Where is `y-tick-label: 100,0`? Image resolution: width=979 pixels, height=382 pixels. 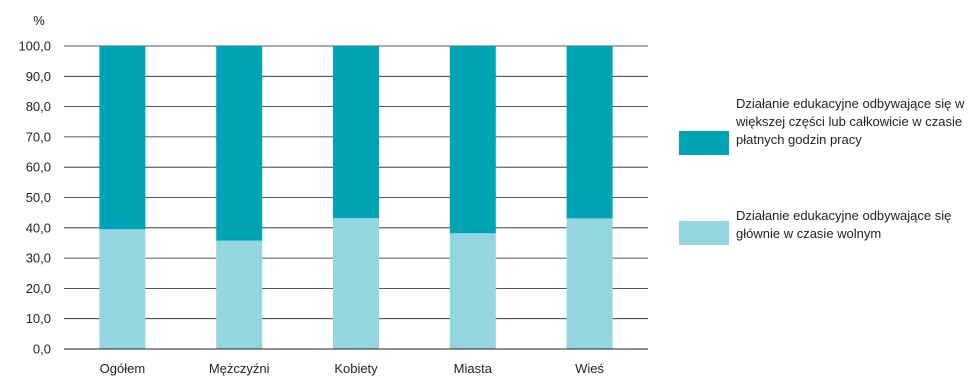 y-tick-label: 100,0 is located at coordinates (34, 46).